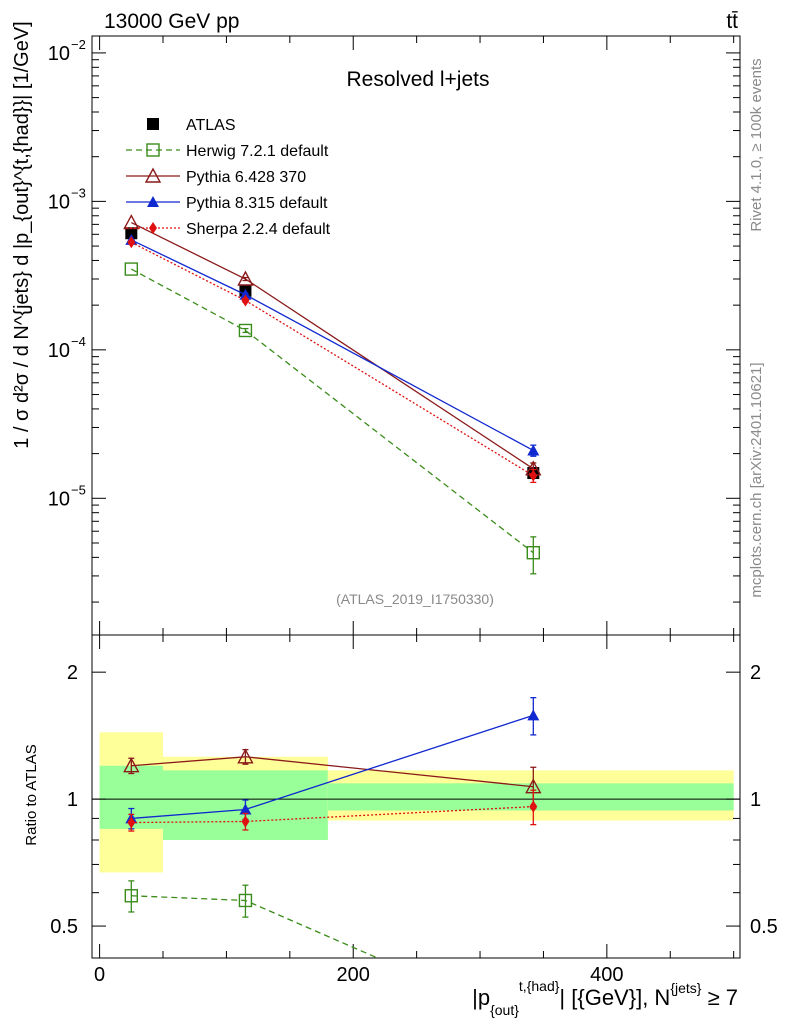  Describe the element at coordinates (756, 479) in the screenshot. I see `mcplots-label: mcplots.cern.ch [arXiv:2401.10621]` at that location.